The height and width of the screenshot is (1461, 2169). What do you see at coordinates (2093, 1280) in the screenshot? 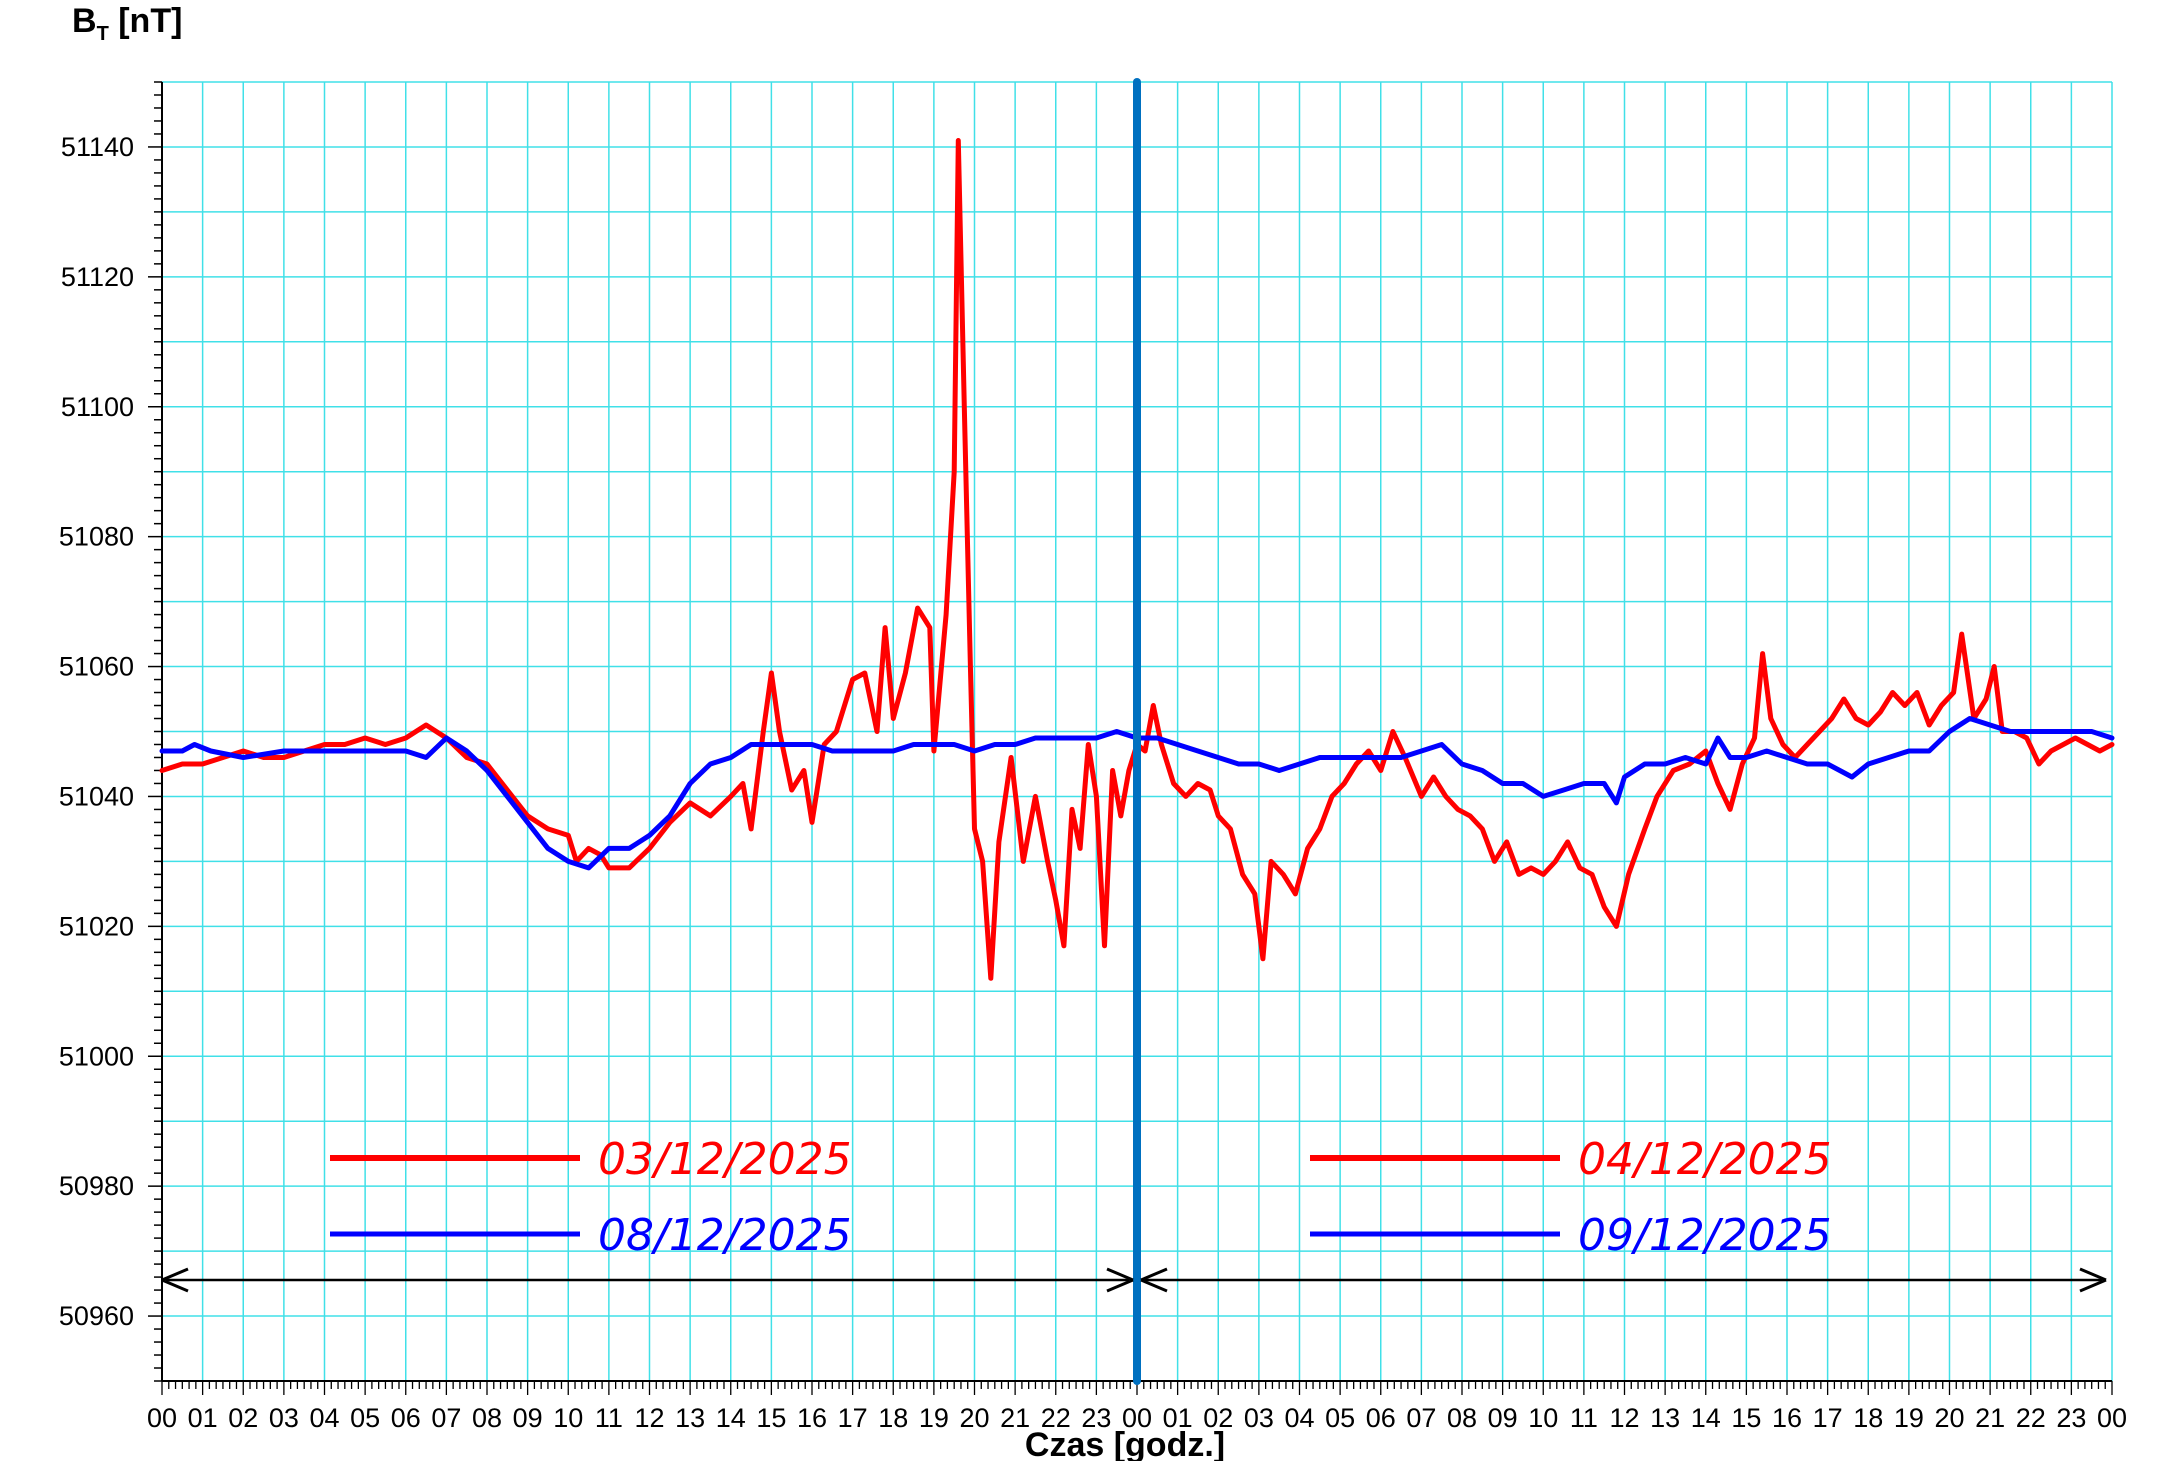
I see `arrow-day-2-head-right` at bounding box center [2093, 1280].